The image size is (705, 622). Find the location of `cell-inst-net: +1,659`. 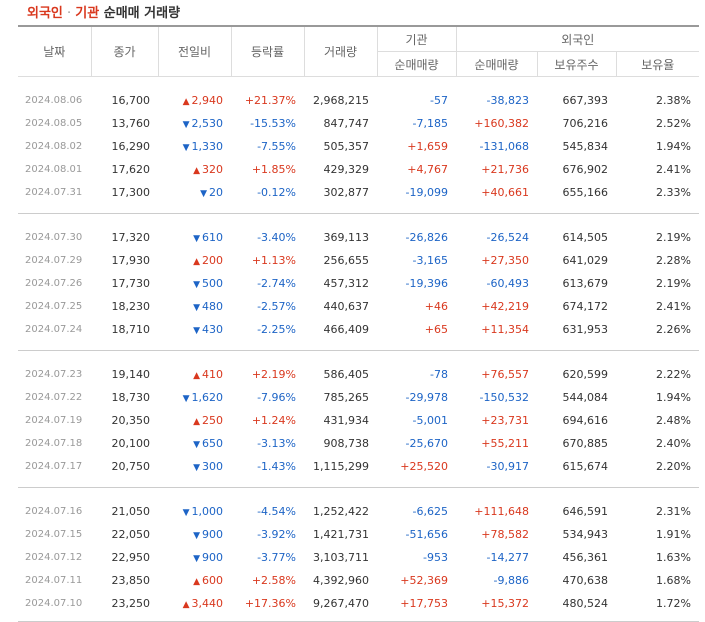

cell-inst-net: +1,659 is located at coordinates (427, 146).